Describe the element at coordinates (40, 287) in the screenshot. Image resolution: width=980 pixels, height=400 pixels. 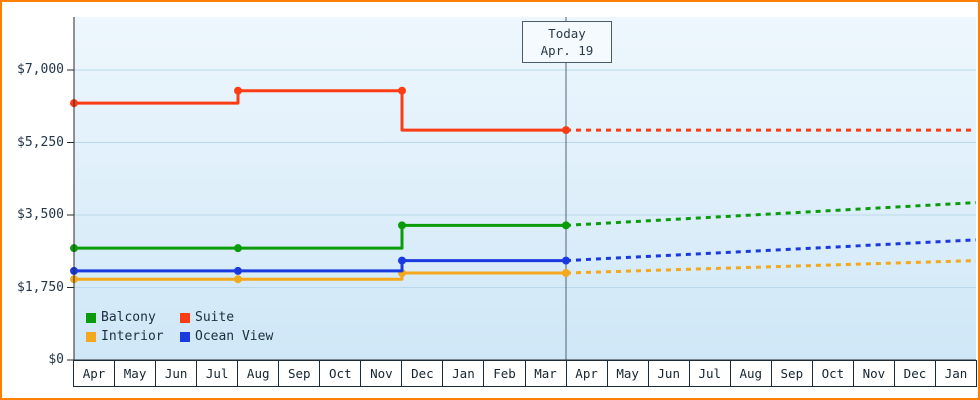
I see `y-axis-label: $1,750` at that location.